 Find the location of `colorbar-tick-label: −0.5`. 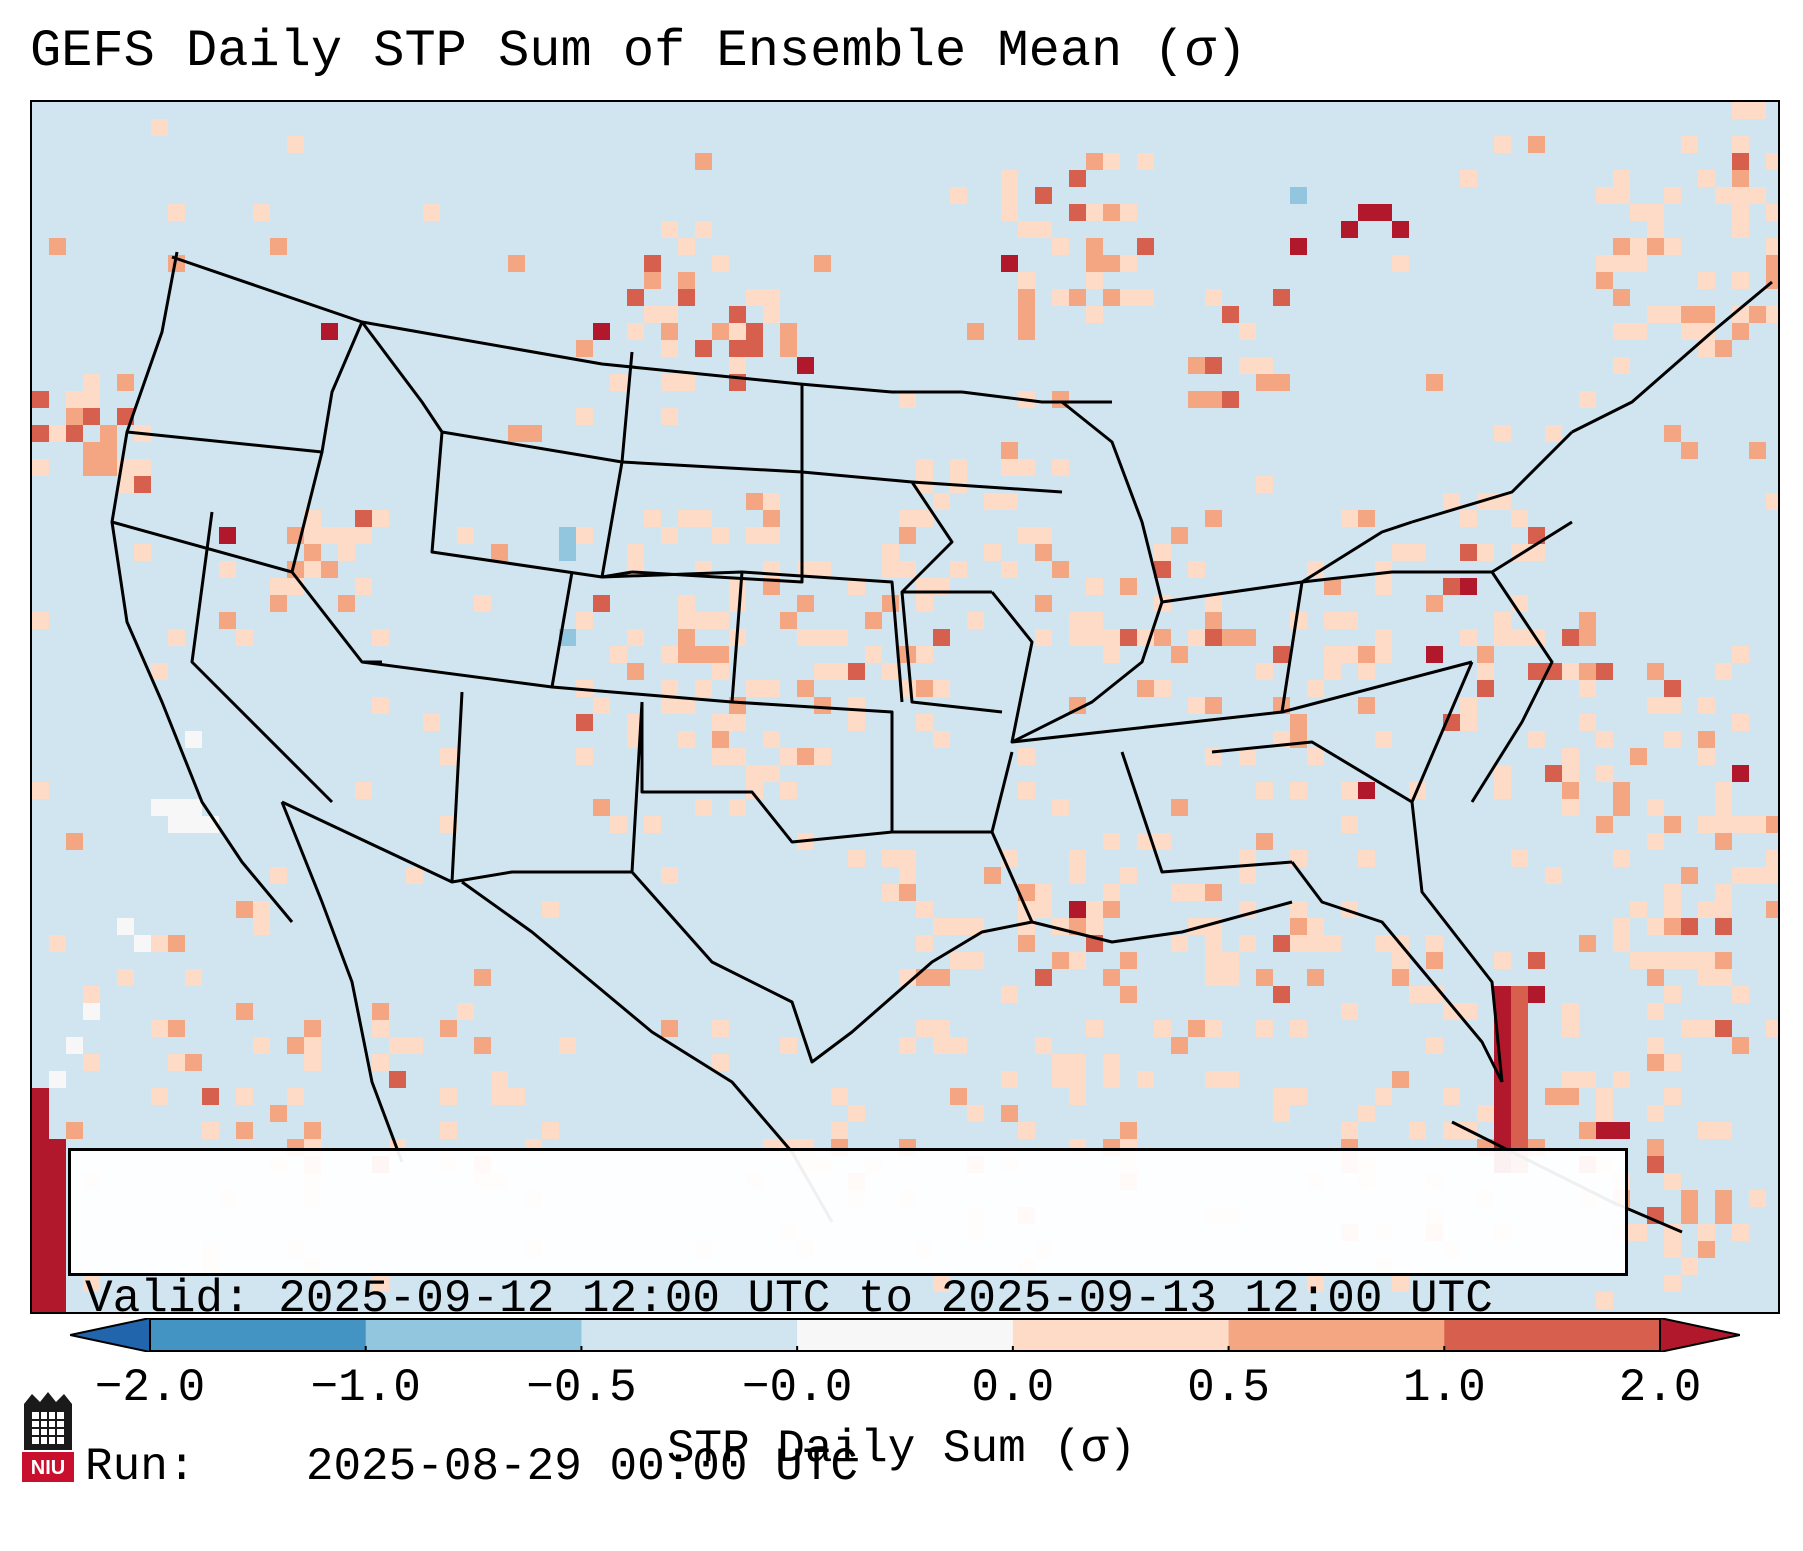

colorbar-tick-label: −0.5 is located at coordinates (581, 1388).